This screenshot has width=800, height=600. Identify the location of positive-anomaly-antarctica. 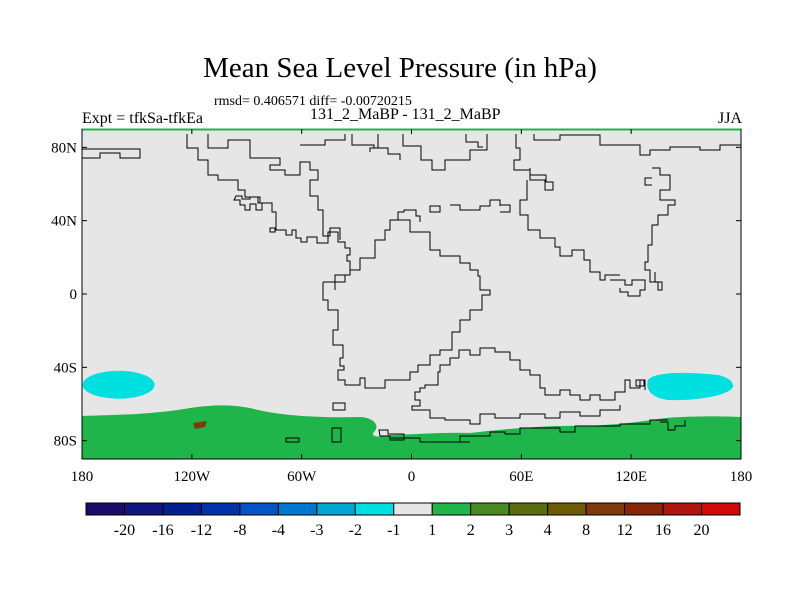
(411, 432).